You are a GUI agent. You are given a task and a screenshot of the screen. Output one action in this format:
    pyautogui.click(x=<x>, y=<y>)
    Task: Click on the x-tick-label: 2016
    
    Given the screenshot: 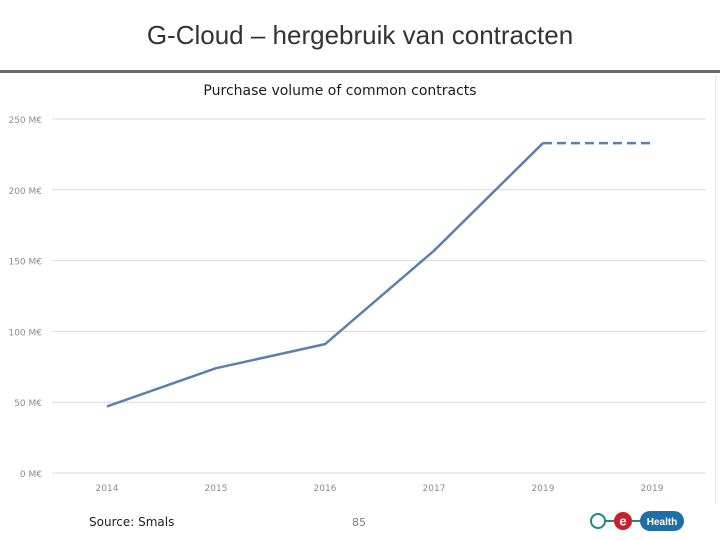 What is the action you would take?
    pyautogui.click(x=325, y=489)
    